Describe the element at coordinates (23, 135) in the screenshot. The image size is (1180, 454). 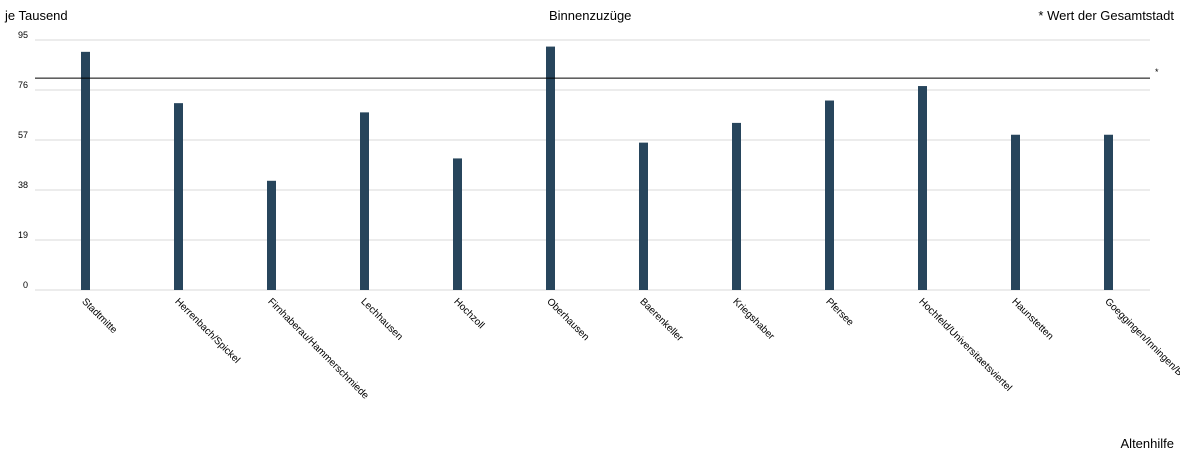
I see `y-tick-label: 57` at that location.